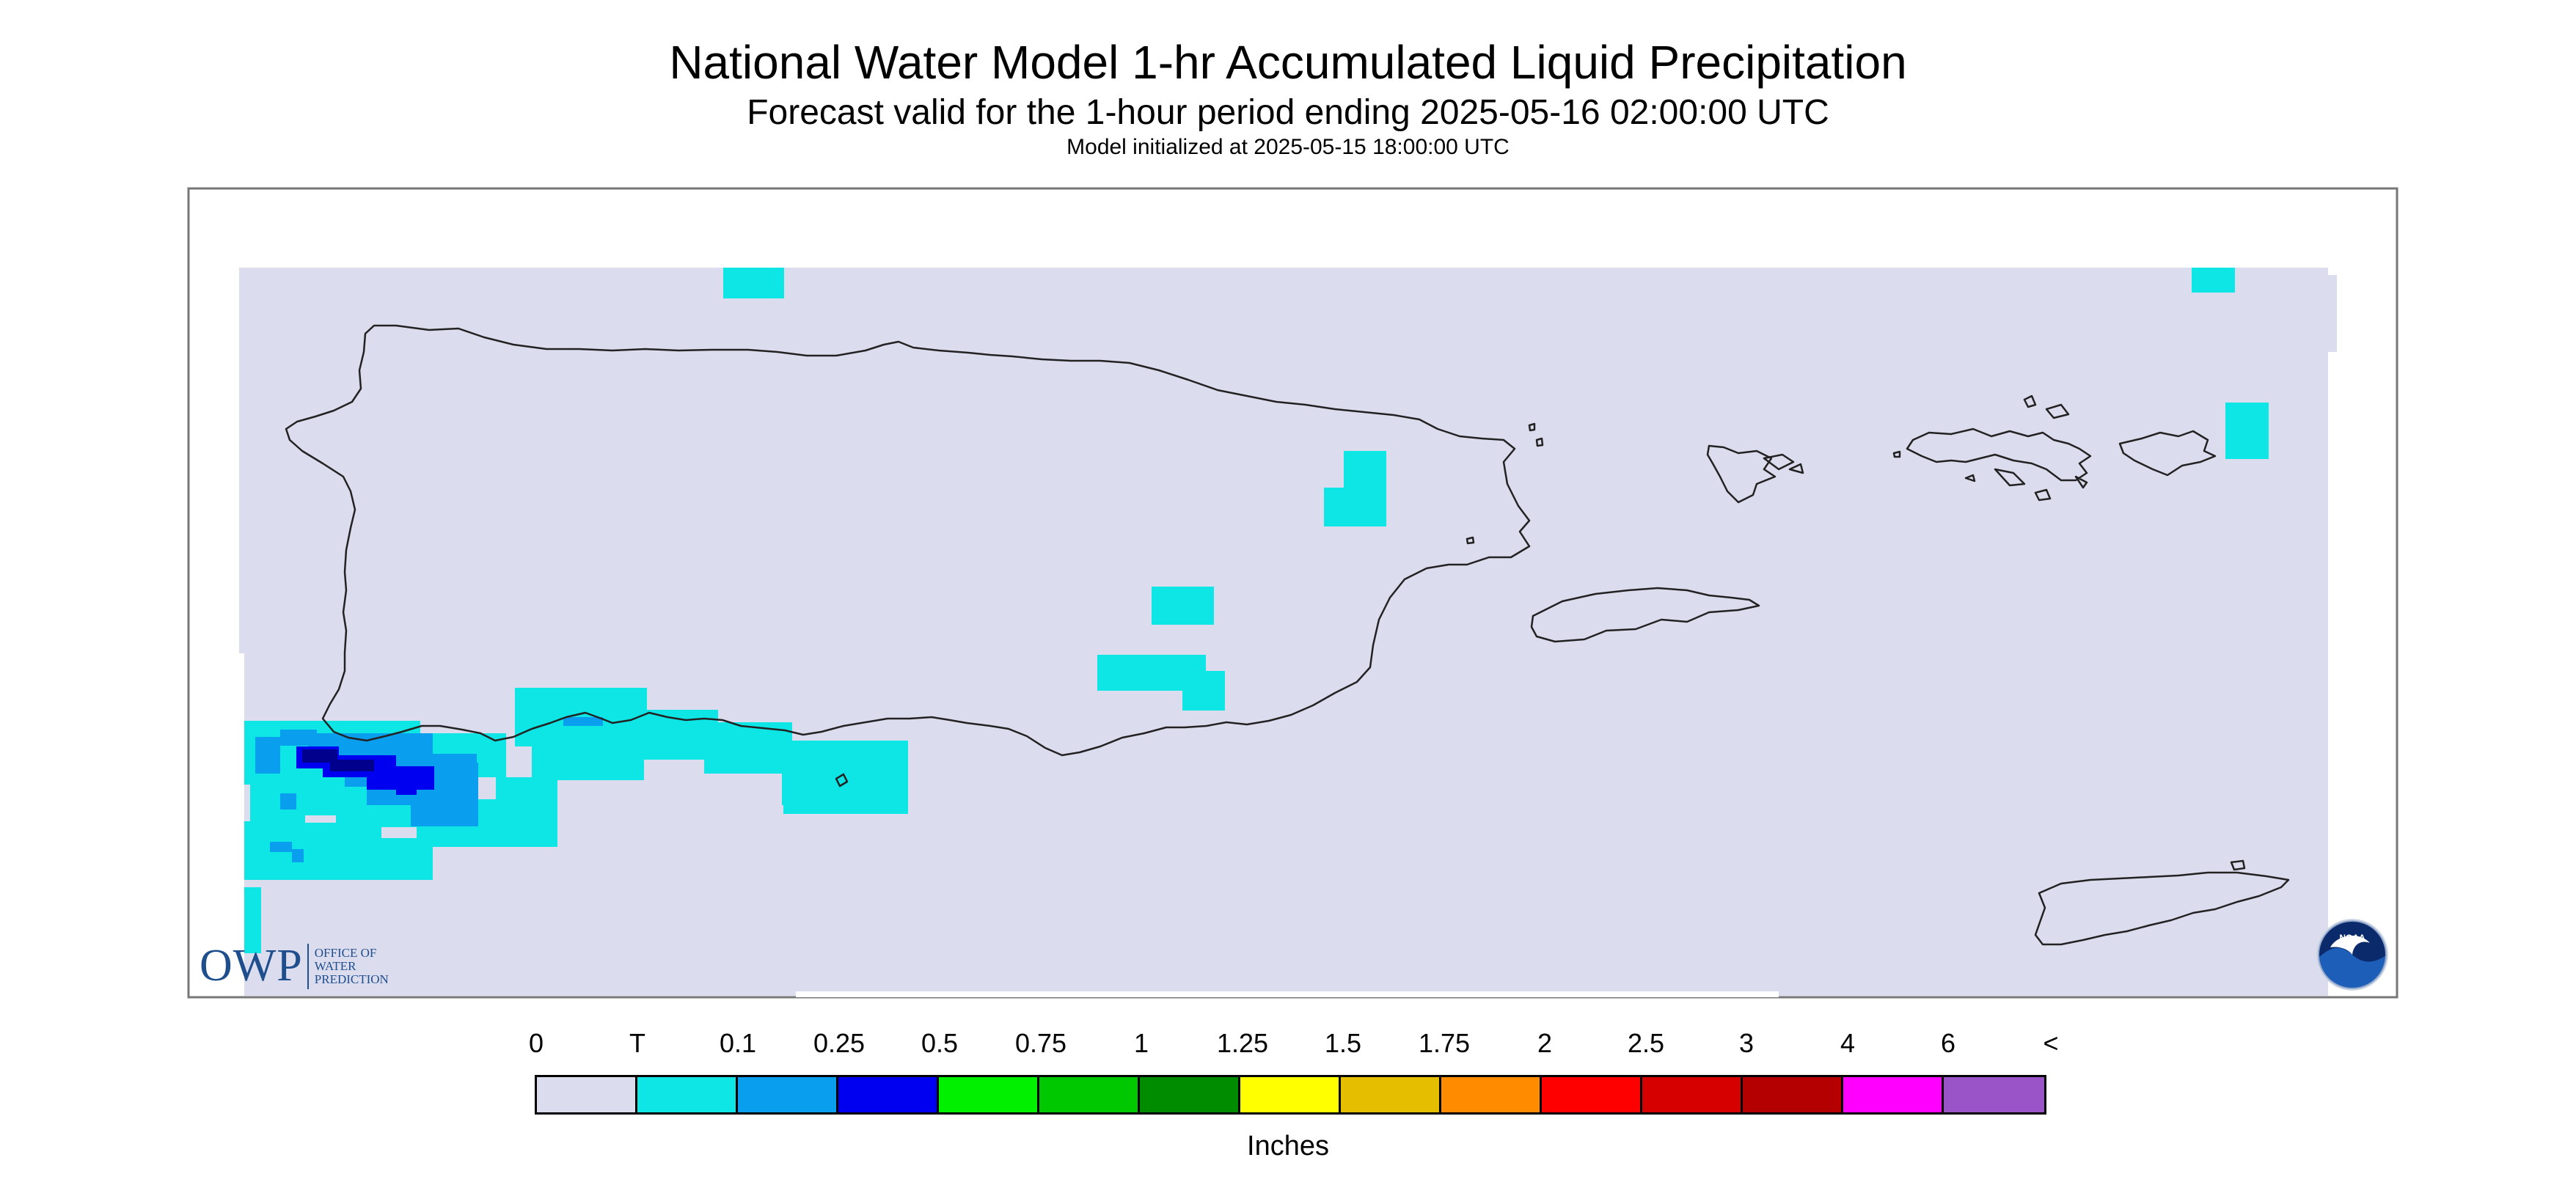  Describe the element at coordinates (1755, 474) in the screenshot. I see `culebra-coastline` at that location.